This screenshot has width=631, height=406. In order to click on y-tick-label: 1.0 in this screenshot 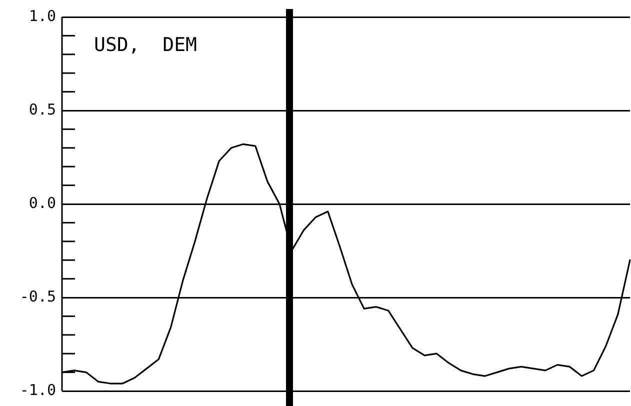, I will do `click(42, 15)`.